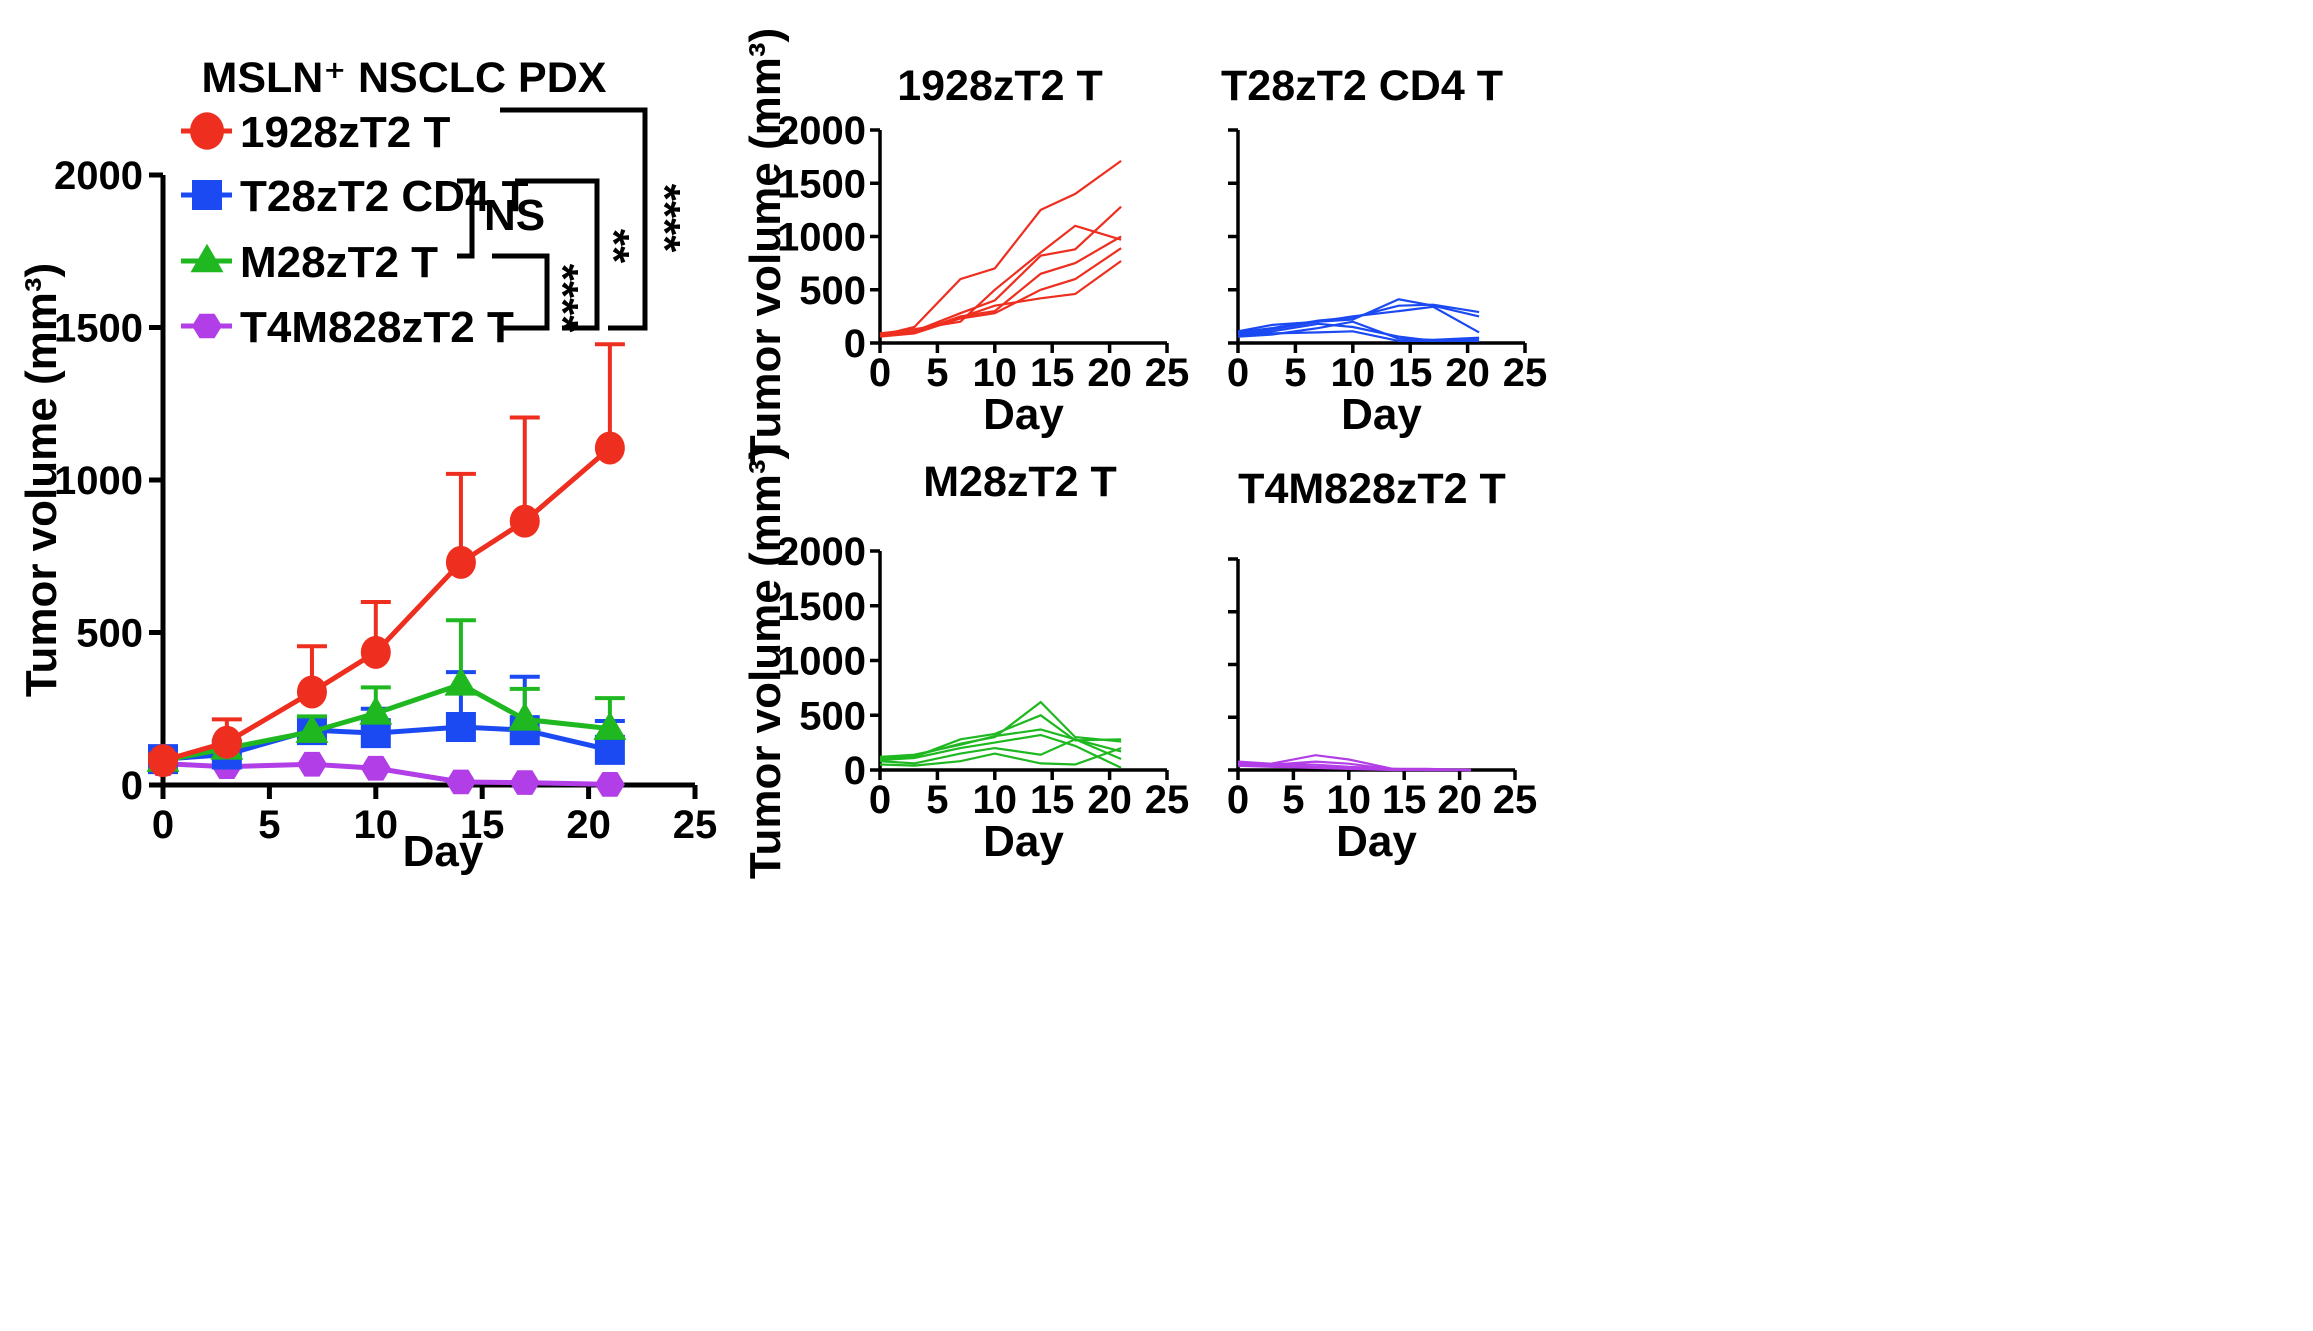  Describe the element at coordinates (109, 634) in the screenshot. I see `main-y-tick-label: 500` at that location.